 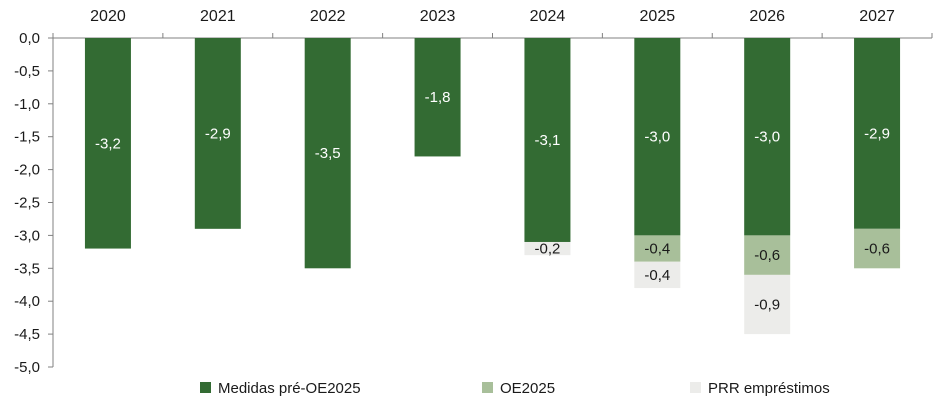 I want to click on data-label: -0,2, so click(x=548, y=249).